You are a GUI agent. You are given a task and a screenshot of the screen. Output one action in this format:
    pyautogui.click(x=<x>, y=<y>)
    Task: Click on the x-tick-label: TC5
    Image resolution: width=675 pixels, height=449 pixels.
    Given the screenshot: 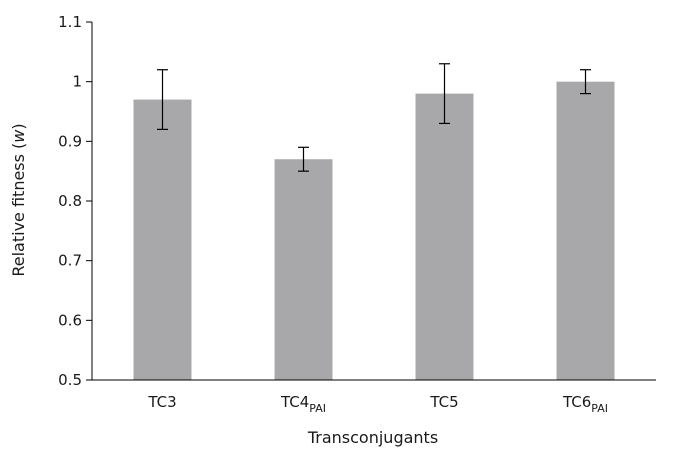 What is the action you would take?
    pyautogui.click(x=443, y=402)
    